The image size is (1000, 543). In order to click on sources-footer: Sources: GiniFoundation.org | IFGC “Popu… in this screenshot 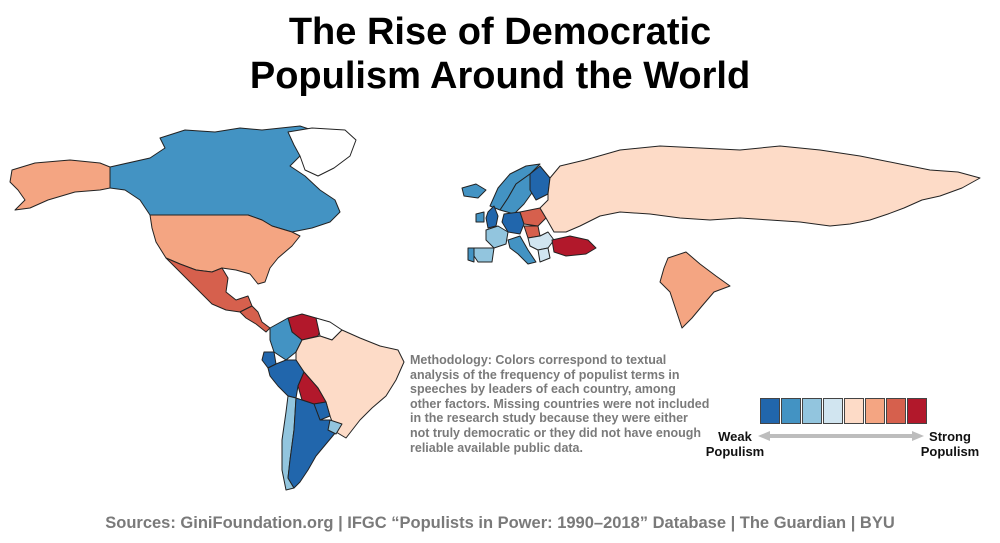, I will do `click(500, 523)`.